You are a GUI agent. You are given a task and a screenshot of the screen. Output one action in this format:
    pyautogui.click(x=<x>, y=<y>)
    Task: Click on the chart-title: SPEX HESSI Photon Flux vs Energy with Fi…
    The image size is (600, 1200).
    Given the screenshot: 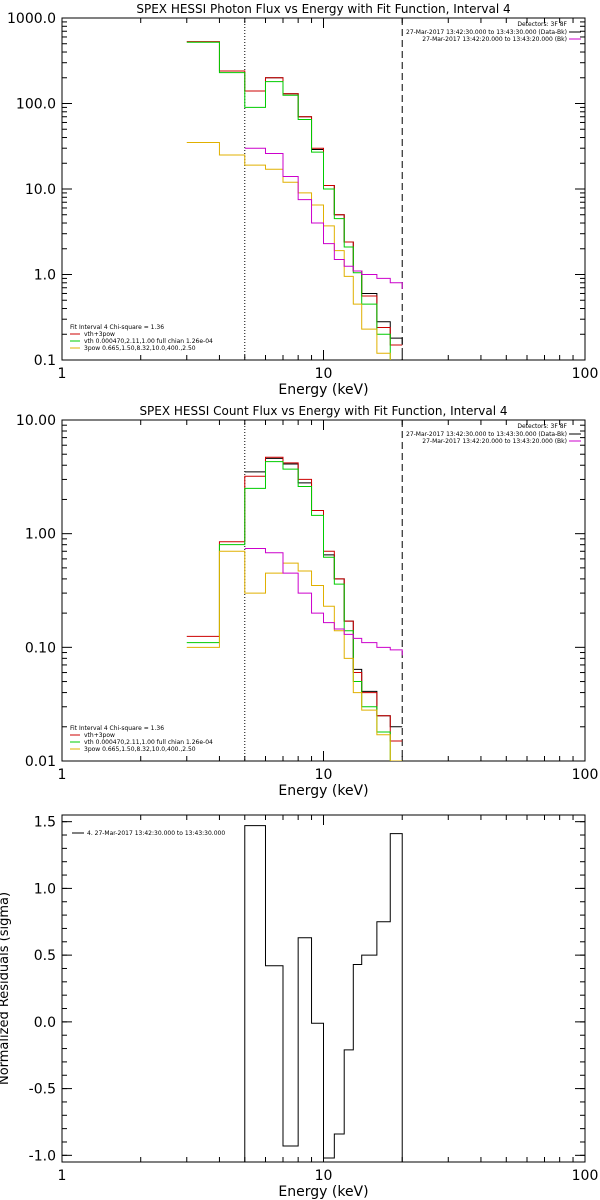 What is the action you would take?
    pyautogui.click(x=323, y=9)
    